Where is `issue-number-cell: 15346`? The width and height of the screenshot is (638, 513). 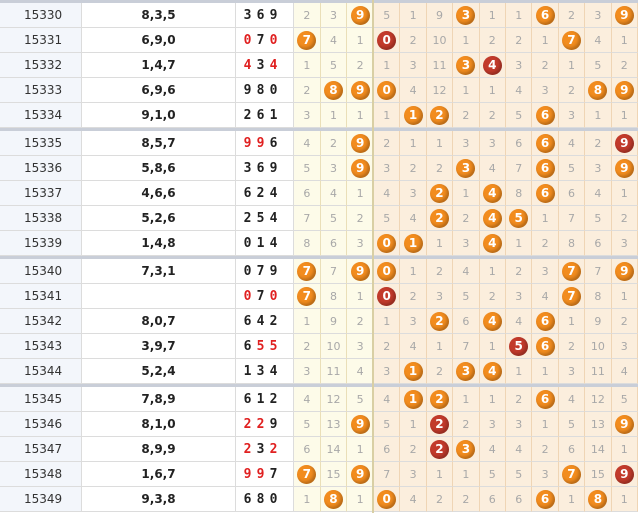 issue-number-cell: 15346 is located at coordinates (41, 424).